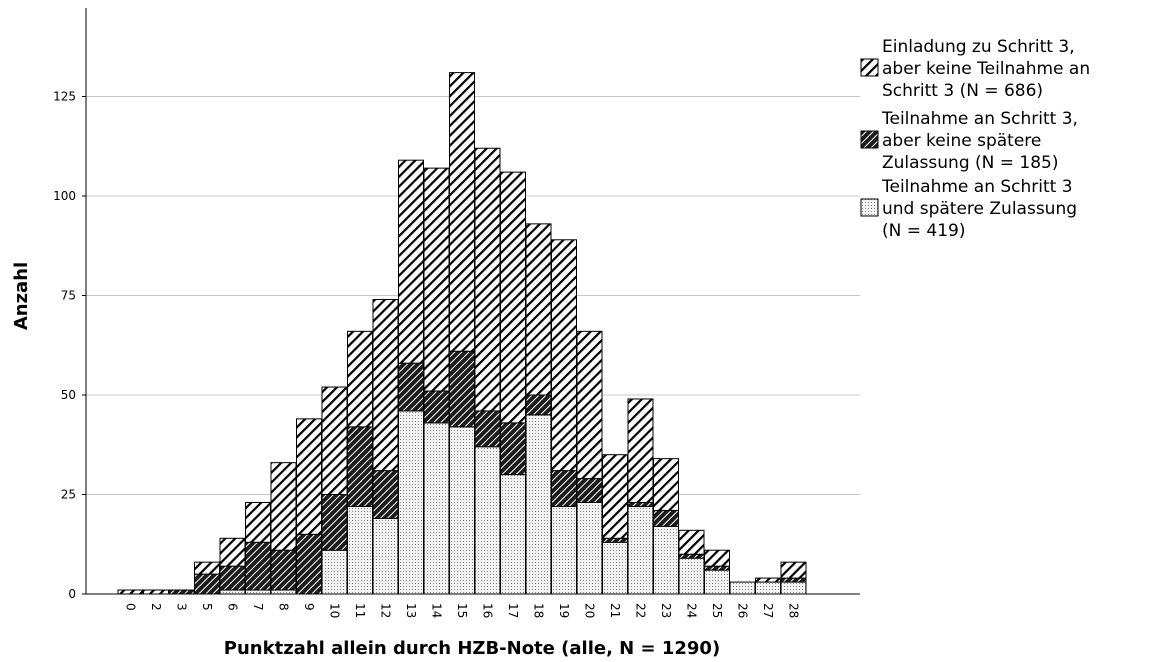 The width and height of the screenshot is (1149, 662). What do you see at coordinates (64, 346) in the screenshot?
I see `y-tick-labels: 0 25 50 75 100 125` at bounding box center [64, 346].